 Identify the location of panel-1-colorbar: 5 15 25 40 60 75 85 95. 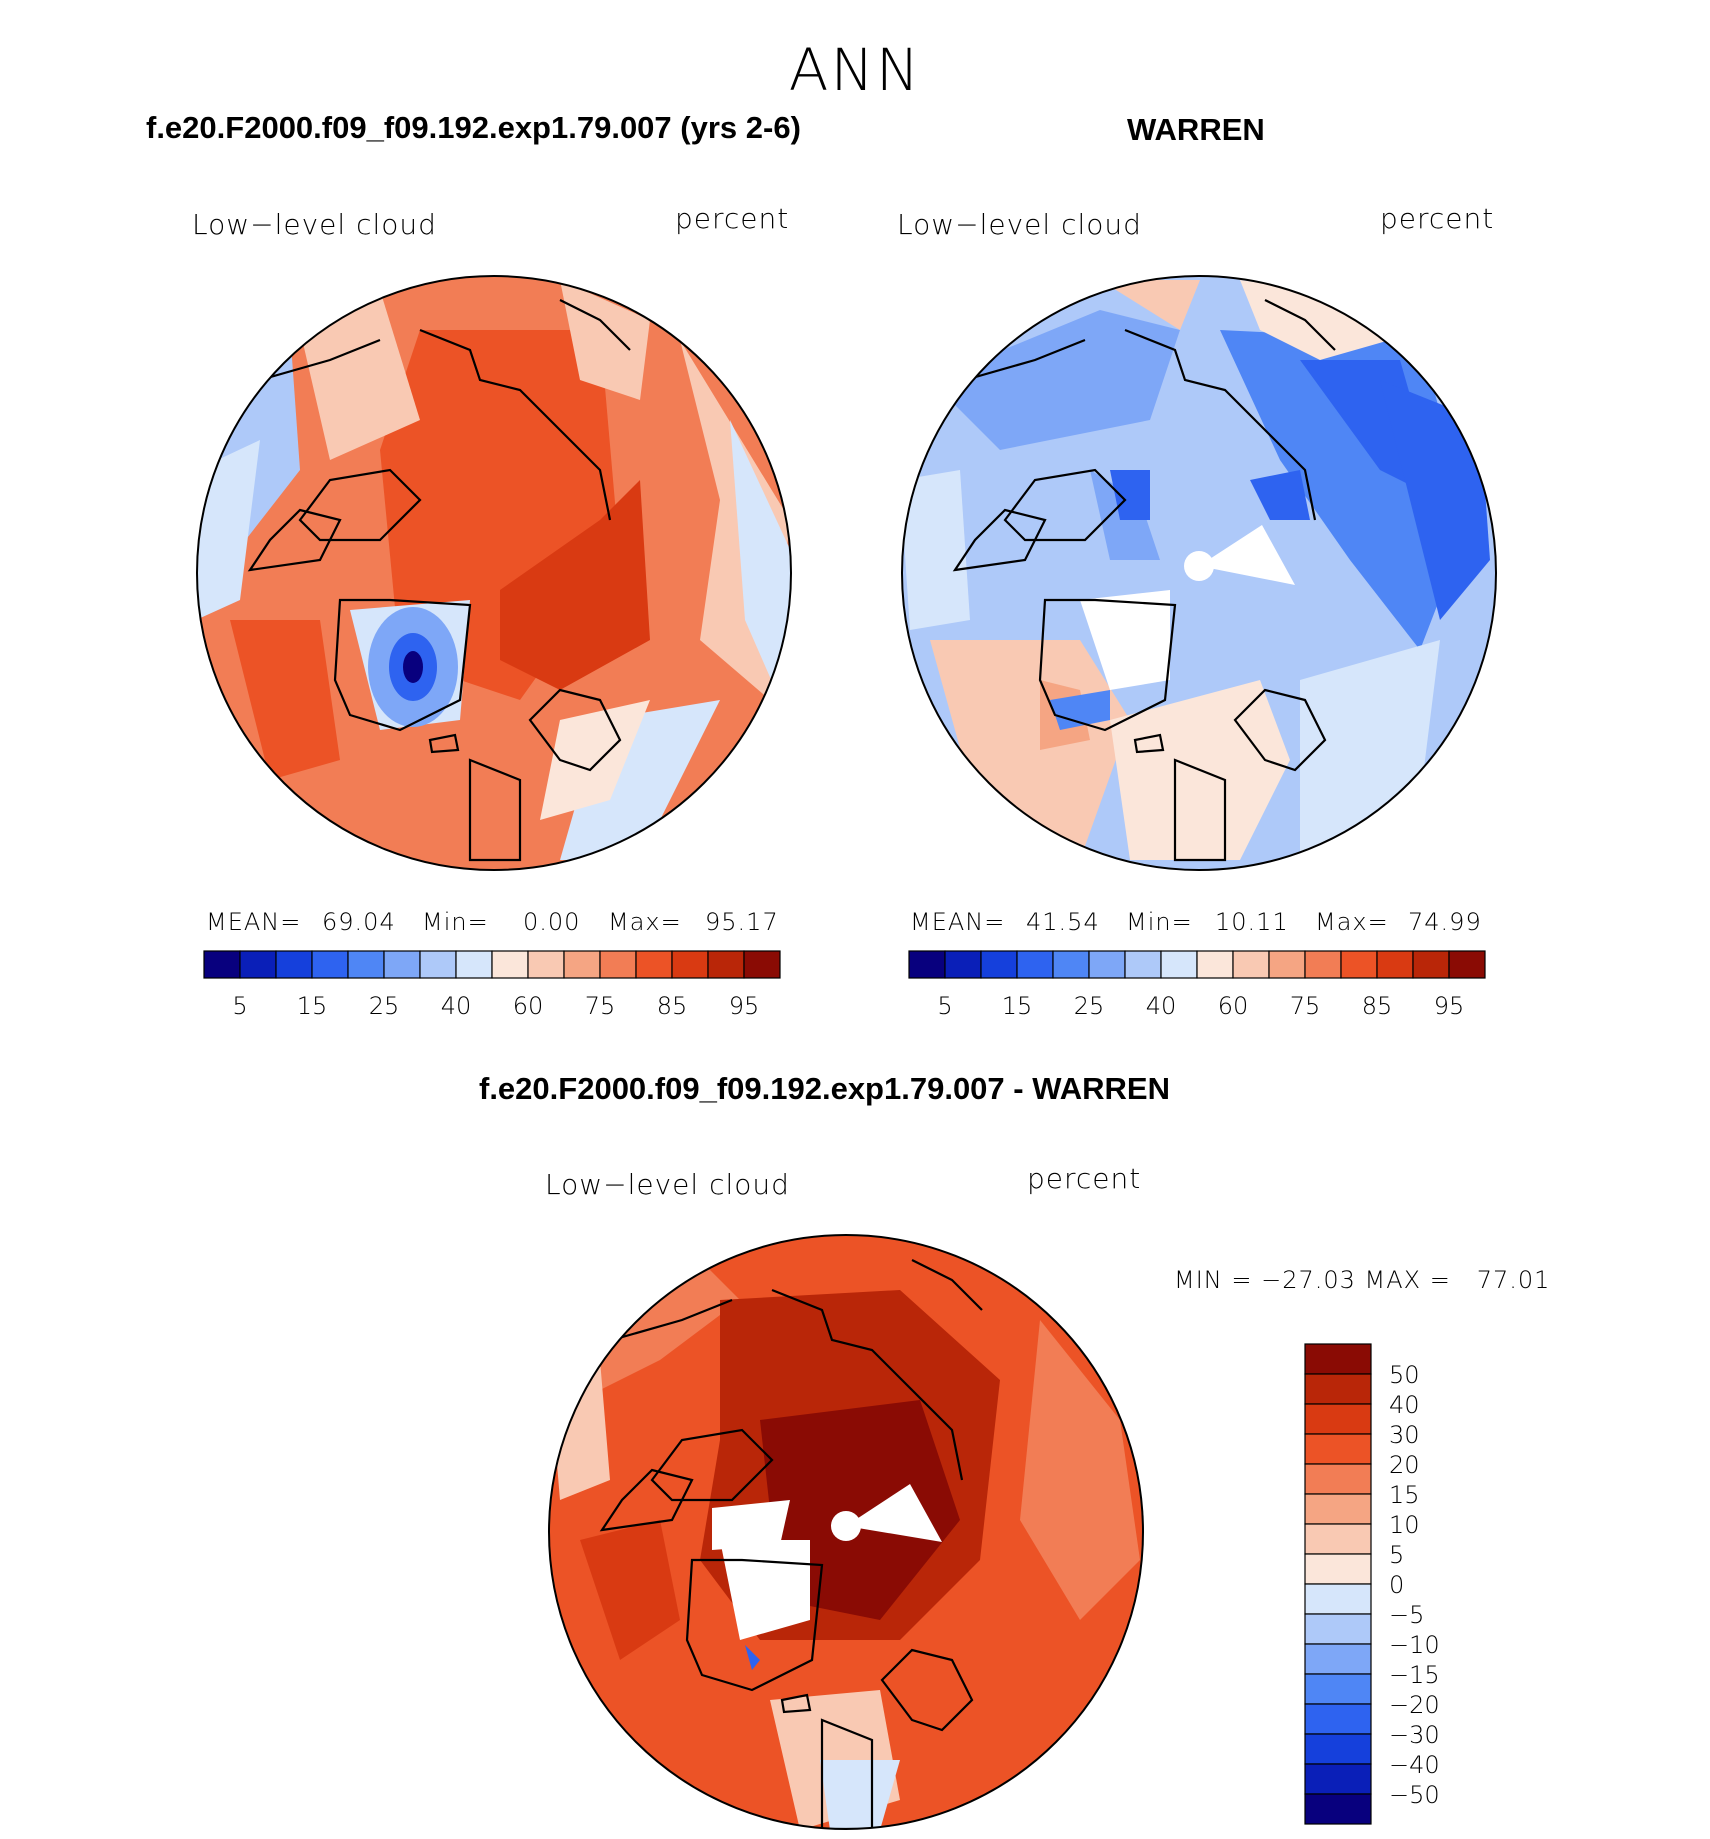
(492, 985).